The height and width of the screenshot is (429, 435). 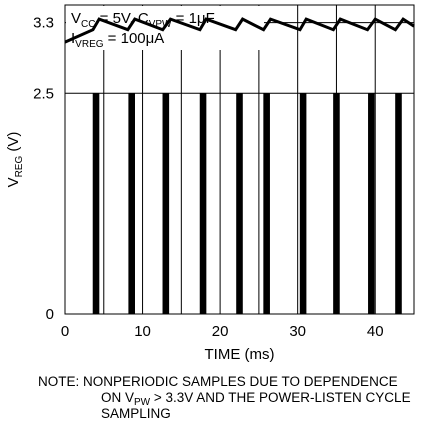 What do you see at coordinates (43, 93) in the screenshot?
I see `y-tick-label: 2.5` at bounding box center [43, 93].